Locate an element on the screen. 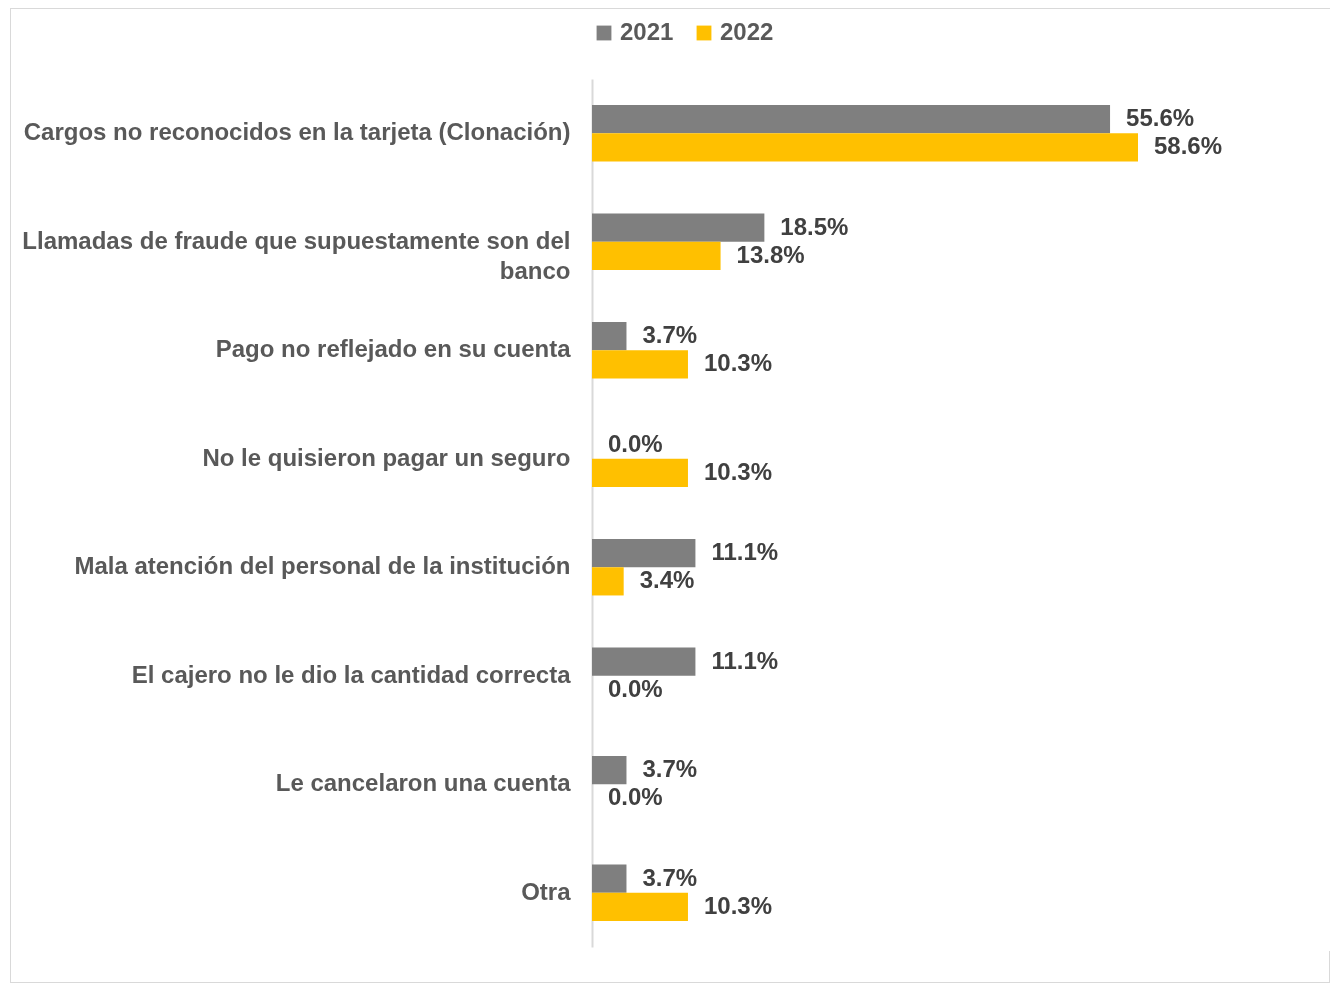 The height and width of the screenshot is (990, 1338). legend-label: 2022 is located at coordinates (747, 31).